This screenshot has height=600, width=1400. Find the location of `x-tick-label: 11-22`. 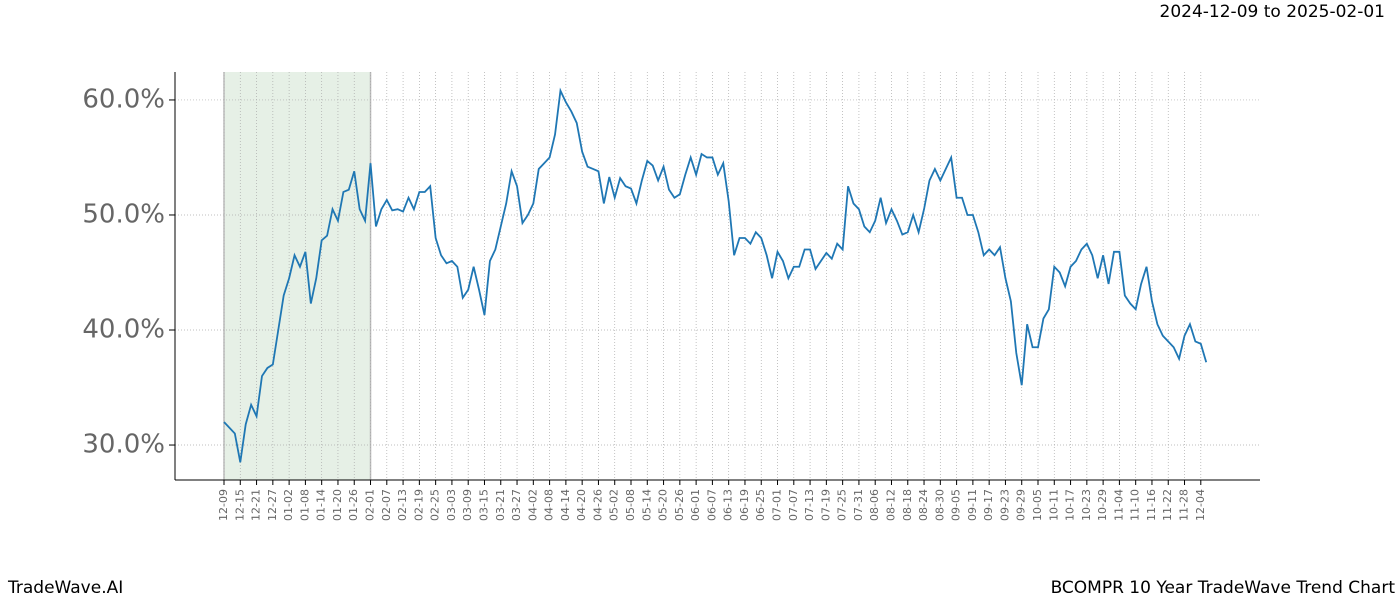

x-tick-label: 11-22 is located at coordinates (1167, 505).